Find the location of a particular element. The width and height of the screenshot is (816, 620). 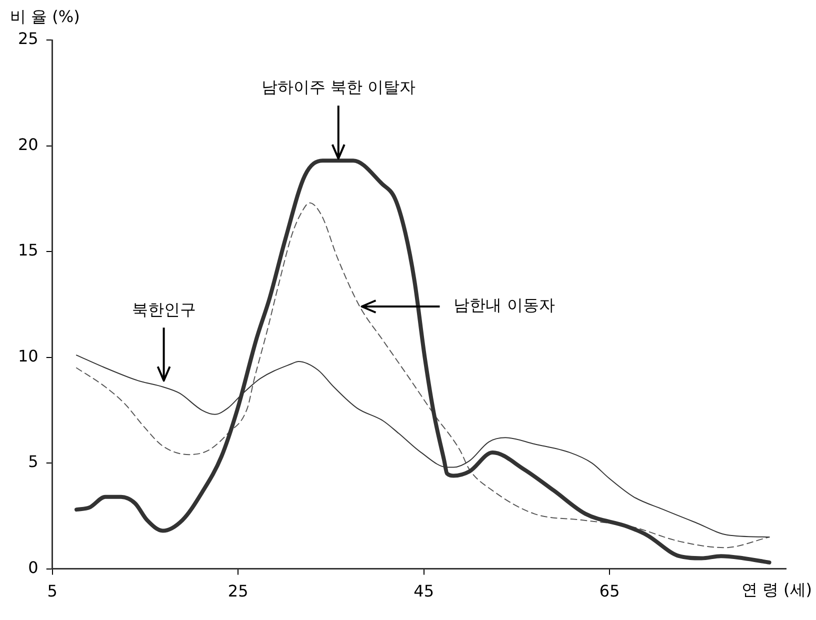

x-tick-label: 25 is located at coordinates (238, 591).